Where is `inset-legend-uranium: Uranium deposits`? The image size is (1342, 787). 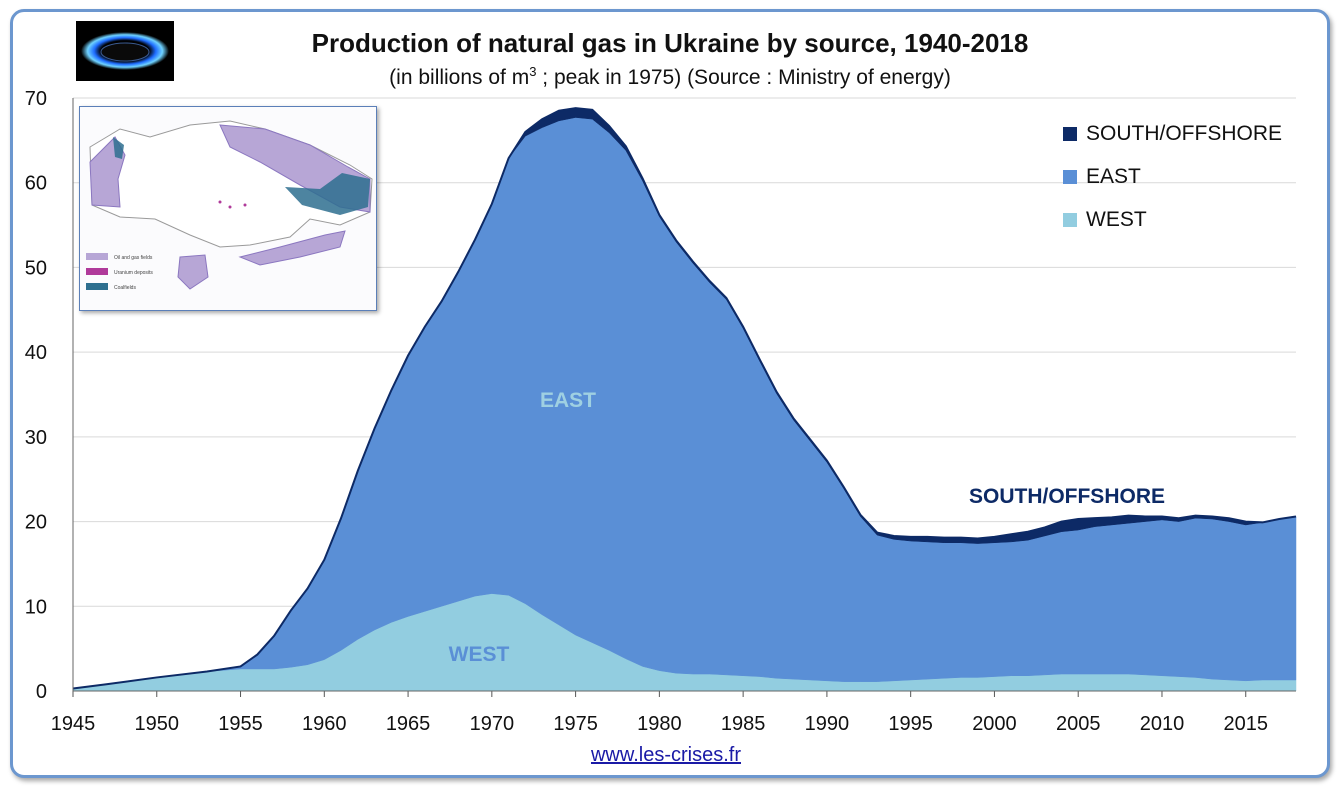
inset-legend-uranium: Uranium deposits is located at coordinates (133, 273).